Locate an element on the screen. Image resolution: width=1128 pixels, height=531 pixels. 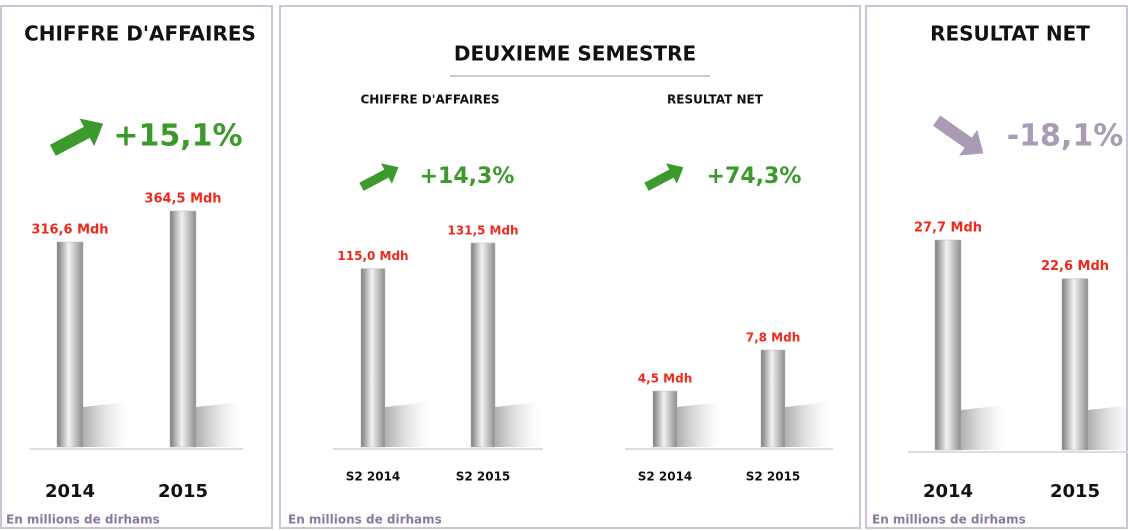
value-label: 316,6 Mdh is located at coordinates (69, 230).